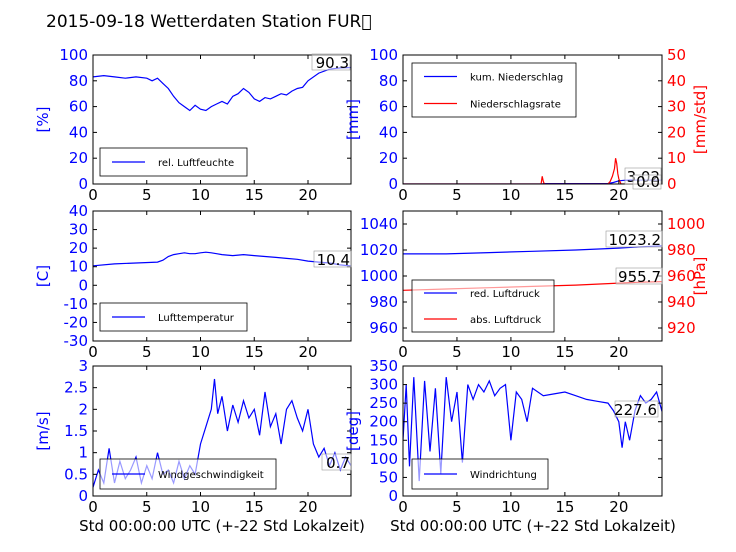 This screenshot has width=736, height=552. Describe the element at coordinates (533, 526) in the screenshot. I see `x-axis-label-right: Std 00:00:00 UTC (+-22 Std Lokalzeit)` at that location.